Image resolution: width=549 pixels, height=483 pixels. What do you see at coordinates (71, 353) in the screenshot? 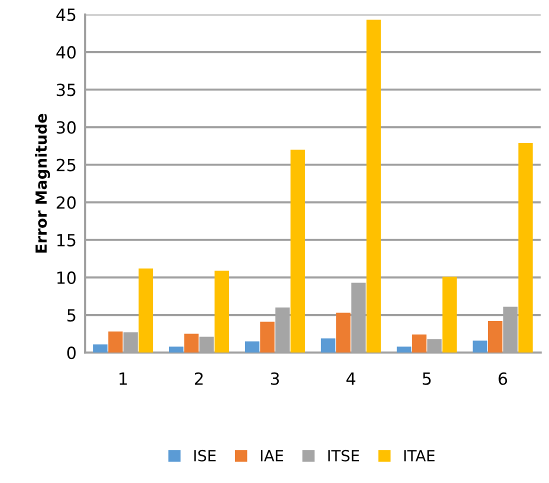
I see `y-tick-label: 0` at bounding box center [71, 353].